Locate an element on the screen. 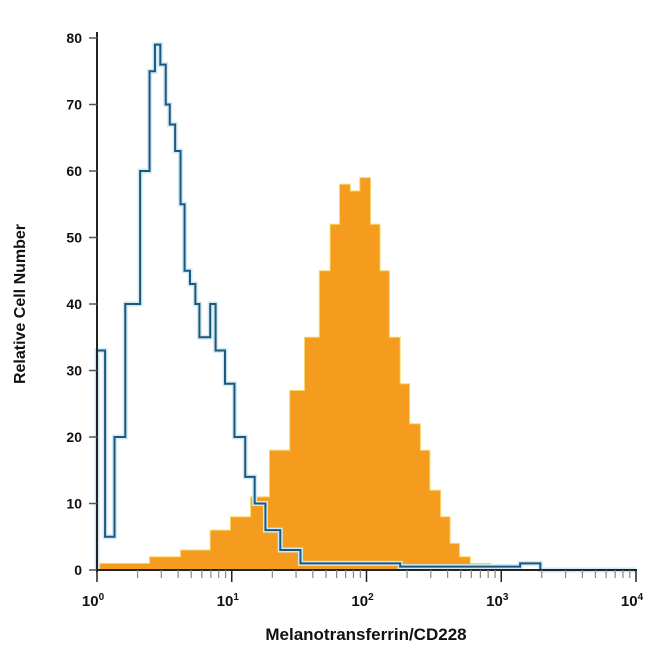 The height and width of the screenshot is (655, 650). y-ticks: 0 10 20 30 40 50 60 70 80 is located at coordinates (81, 304).